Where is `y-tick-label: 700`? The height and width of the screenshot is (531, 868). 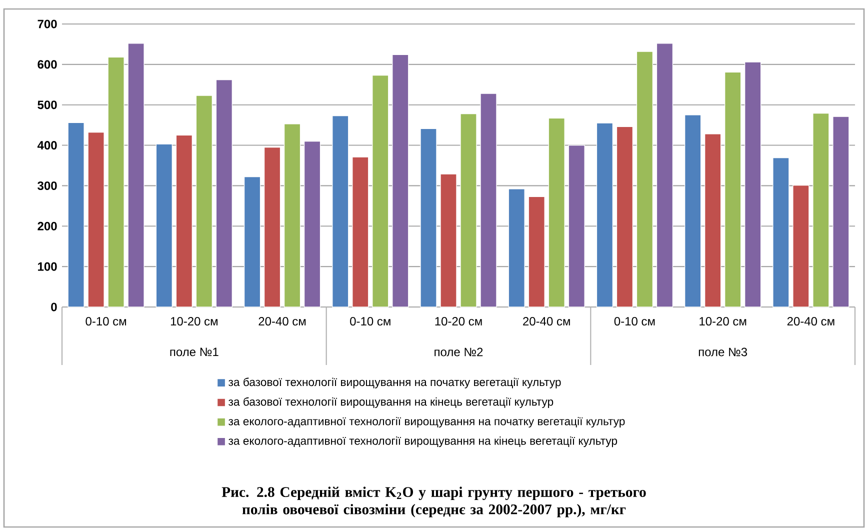 y-tick-label: 700 is located at coordinates (47, 24).